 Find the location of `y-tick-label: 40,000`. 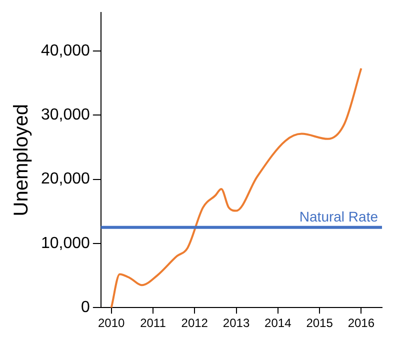

y-tick-label: 40,000 is located at coordinates (65, 51).